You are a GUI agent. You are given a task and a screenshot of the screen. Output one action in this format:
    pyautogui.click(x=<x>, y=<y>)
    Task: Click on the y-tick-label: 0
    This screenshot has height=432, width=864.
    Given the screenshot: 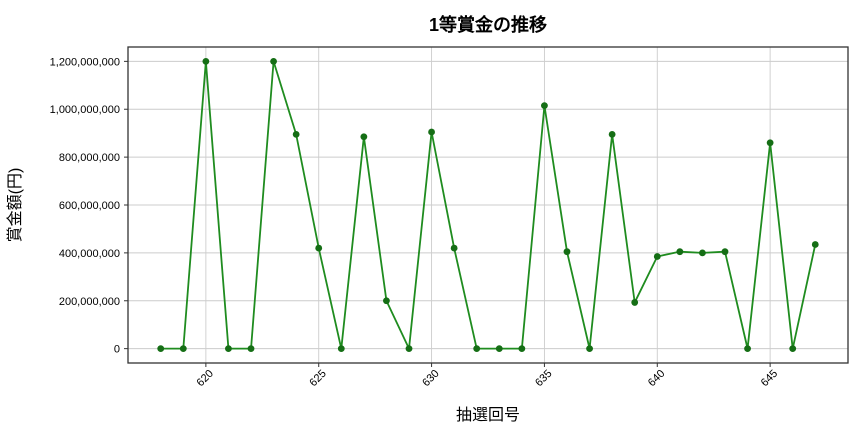 What is the action you would take?
    pyautogui.click(x=117, y=350)
    